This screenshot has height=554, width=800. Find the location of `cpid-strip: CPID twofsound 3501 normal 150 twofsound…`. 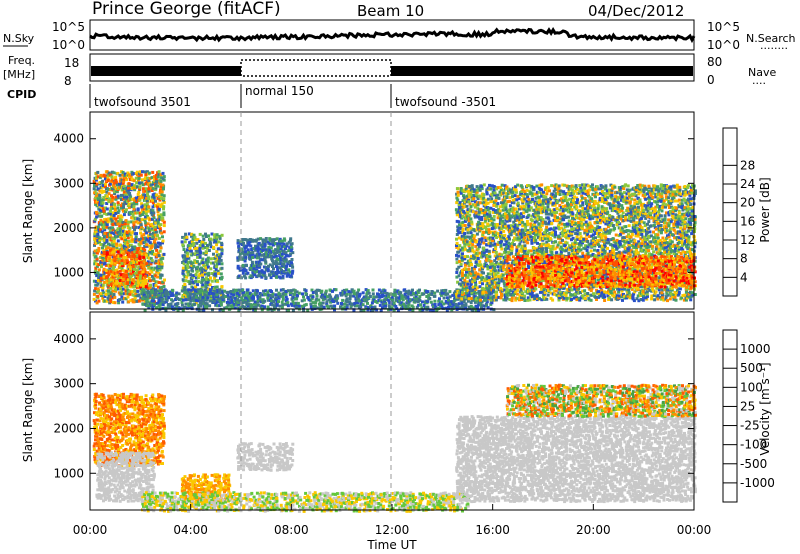

cpid-strip: CPID twofsound 3501 normal 150 twofsound… is located at coordinates (251, 96).